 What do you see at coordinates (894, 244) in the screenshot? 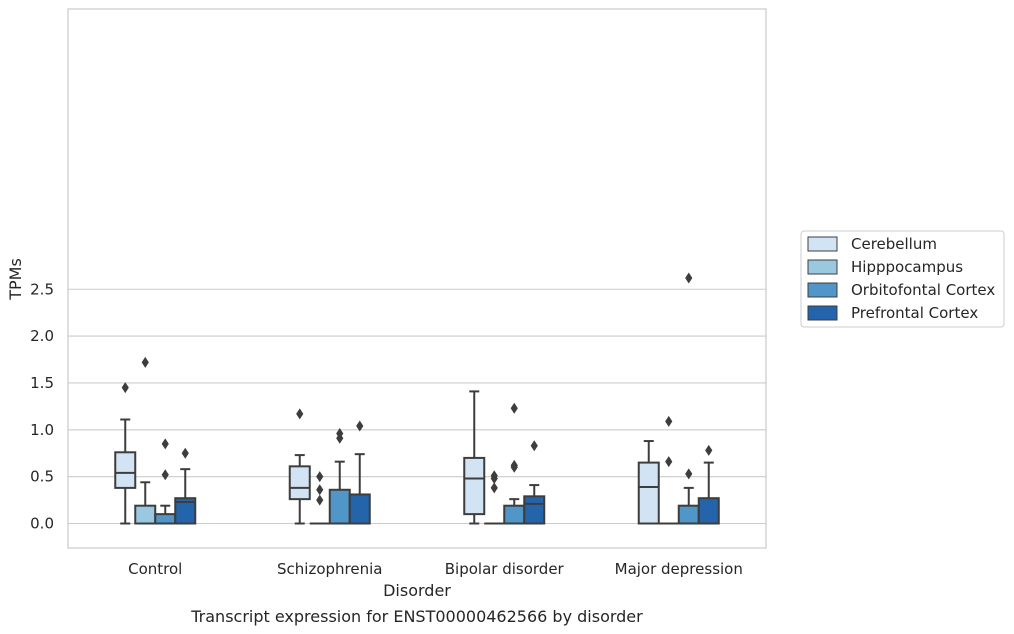
I see `legend-label: Cerebellum` at bounding box center [894, 244].